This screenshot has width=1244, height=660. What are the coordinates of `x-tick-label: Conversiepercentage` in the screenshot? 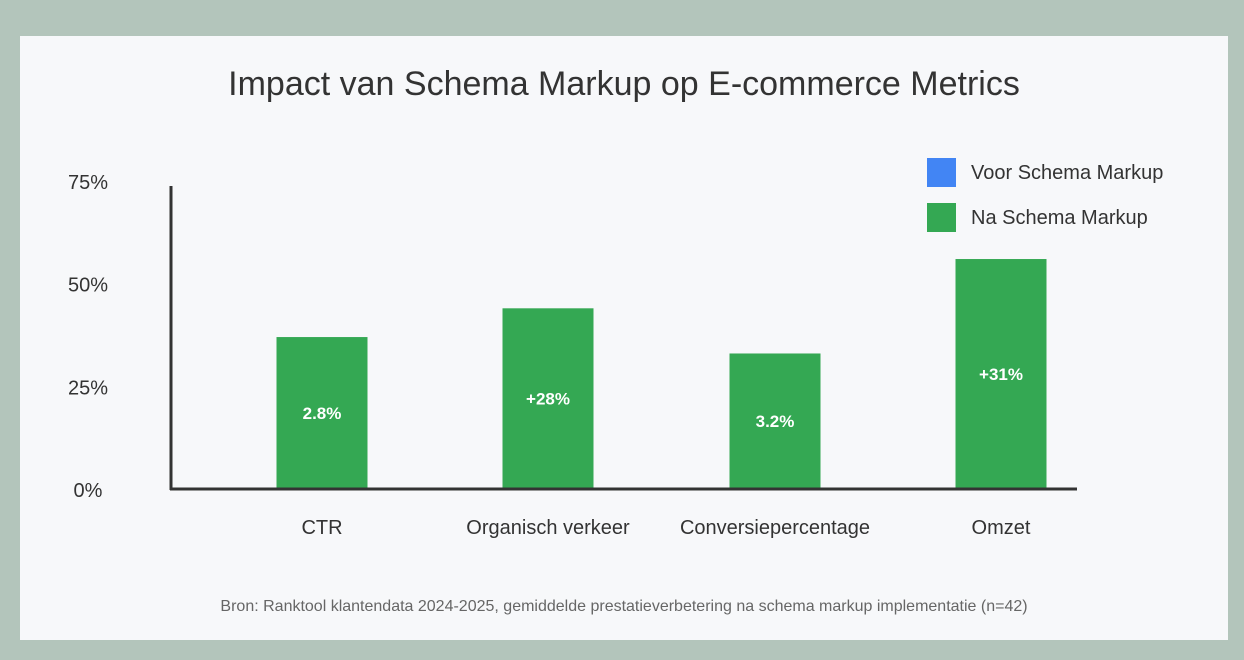 It's located at (775, 528).